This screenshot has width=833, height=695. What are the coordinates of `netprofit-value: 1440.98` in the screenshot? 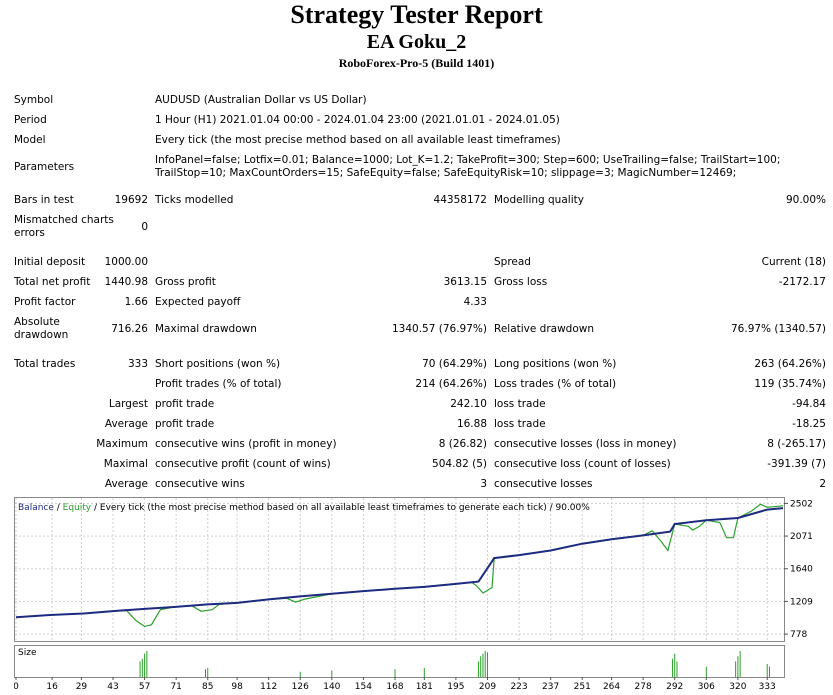 It's located at (126, 282).